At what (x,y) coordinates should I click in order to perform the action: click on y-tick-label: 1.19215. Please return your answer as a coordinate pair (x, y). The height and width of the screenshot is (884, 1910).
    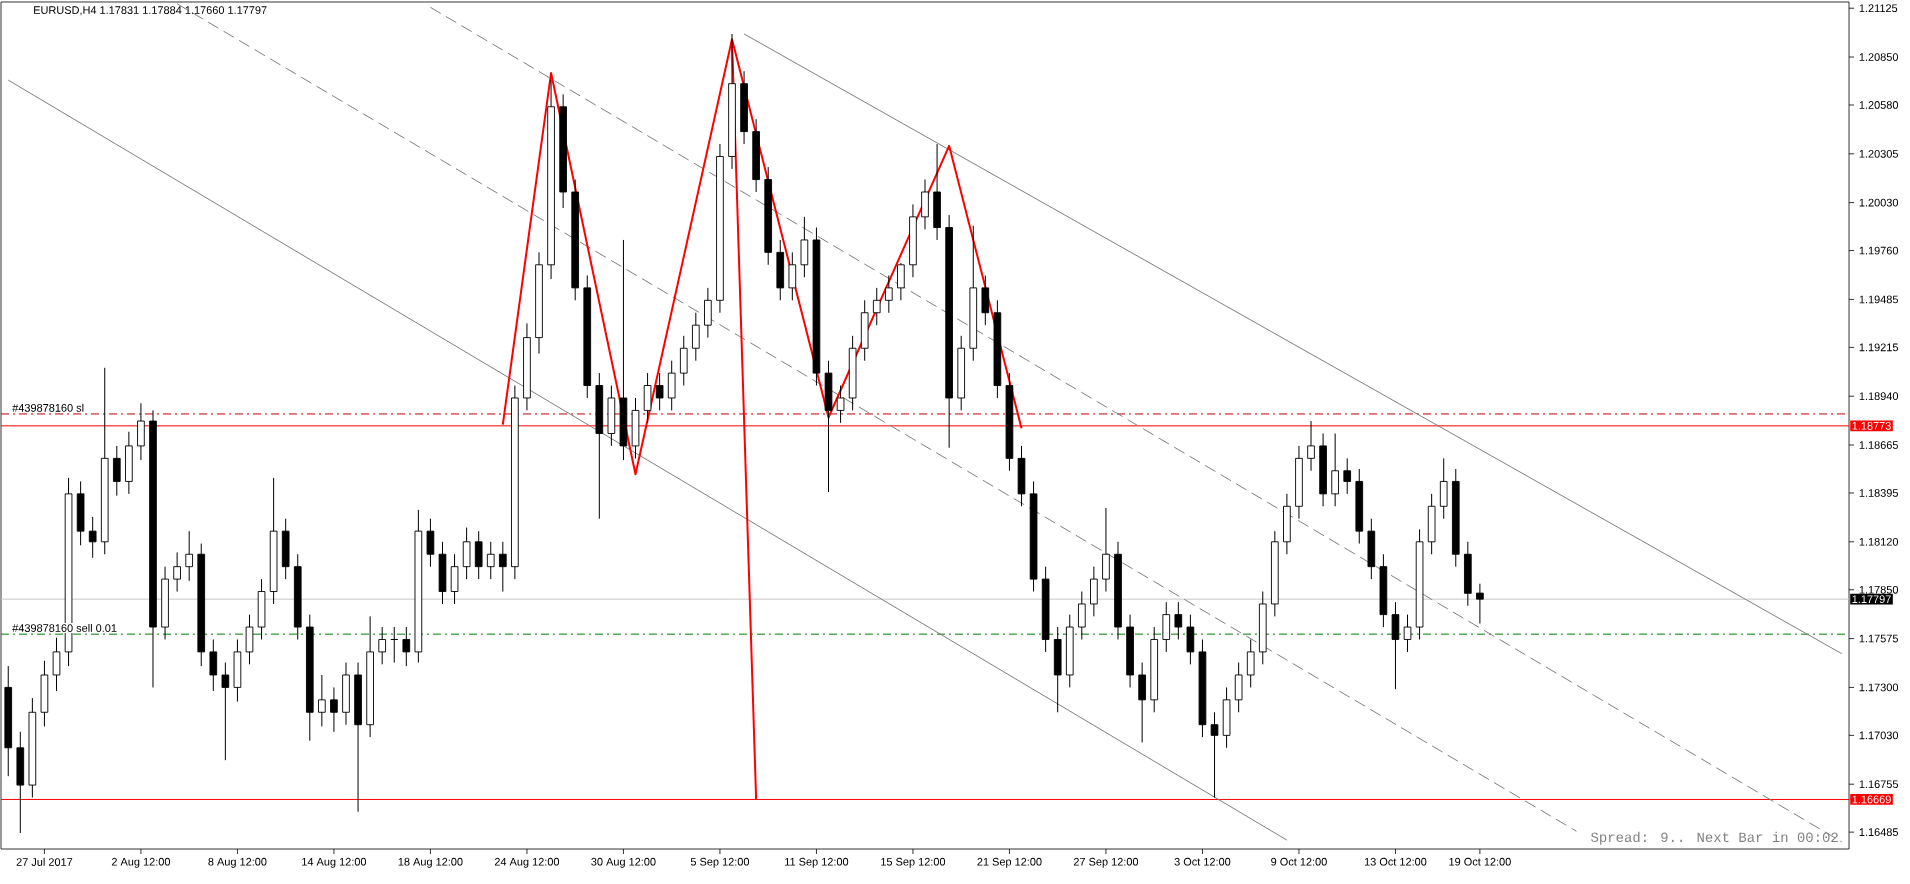
    Looking at the image, I should click on (1879, 347).